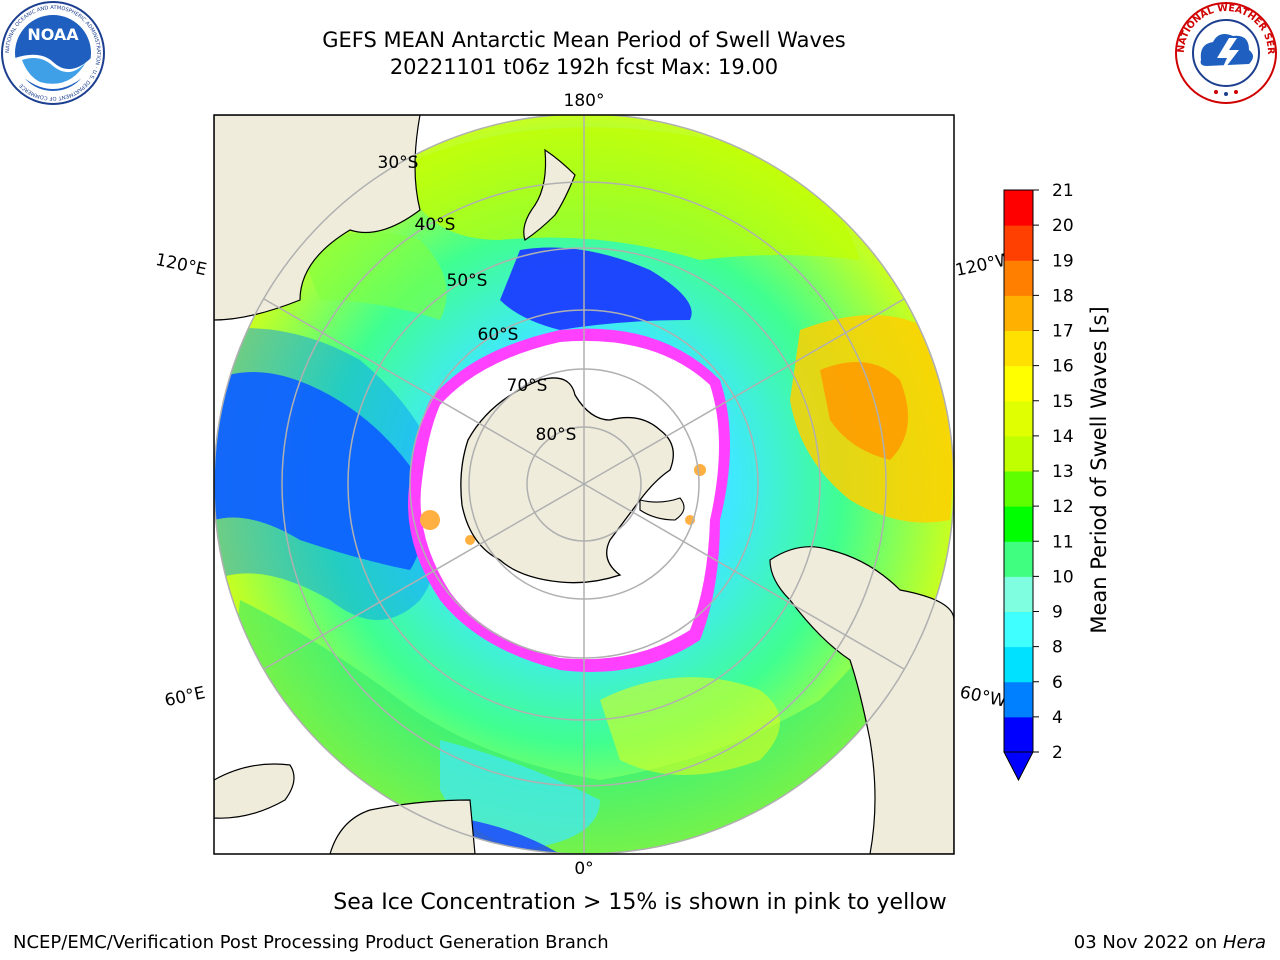 Image resolution: width=1280 pixels, height=960 pixels. What do you see at coordinates (1063, 542) in the screenshot?
I see `colorbar-tick-label: 11` at bounding box center [1063, 542].